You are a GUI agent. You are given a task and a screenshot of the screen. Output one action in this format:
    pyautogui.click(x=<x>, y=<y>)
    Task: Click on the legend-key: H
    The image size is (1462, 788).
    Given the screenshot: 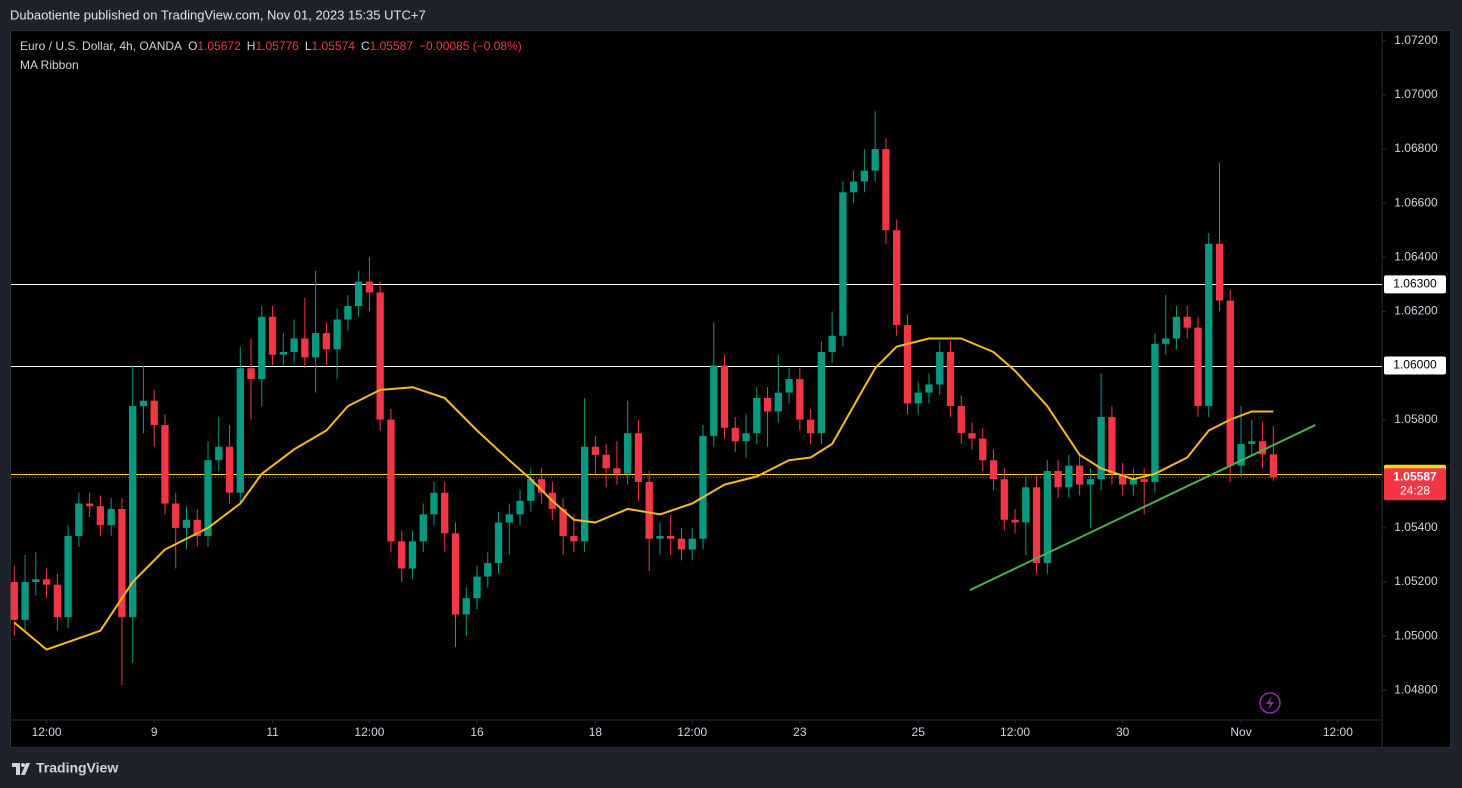 What is the action you would take?
    pyautogui.click(x=251, y=46)
    